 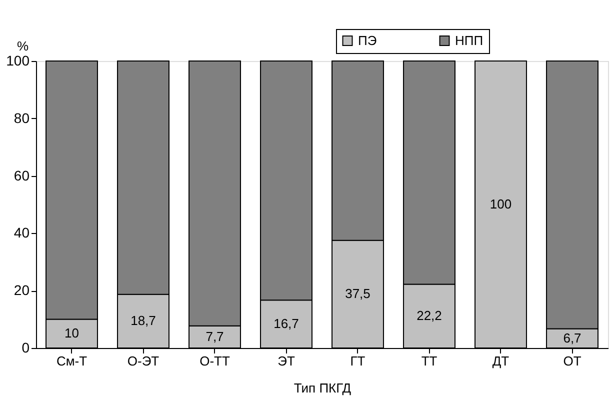 What do you see at coordinates (26, 348) in the screenshot?
I see `y-tick-label: 0` at bounding box center [26, 348].